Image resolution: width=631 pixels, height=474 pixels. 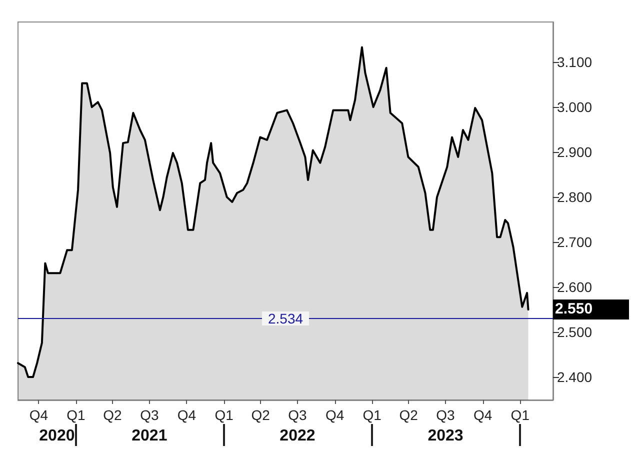 I want to click on y-tick-label: 2.600, so click(x=574, y=287).